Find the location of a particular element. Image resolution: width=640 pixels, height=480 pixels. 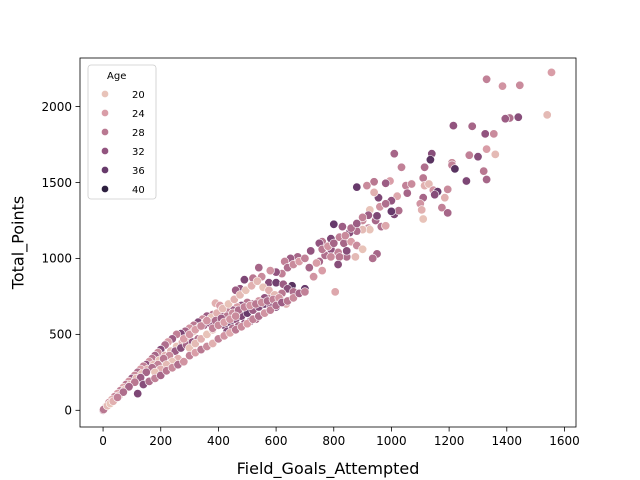

y-axis-title: Total_Points is located at coordinates (19, 243).